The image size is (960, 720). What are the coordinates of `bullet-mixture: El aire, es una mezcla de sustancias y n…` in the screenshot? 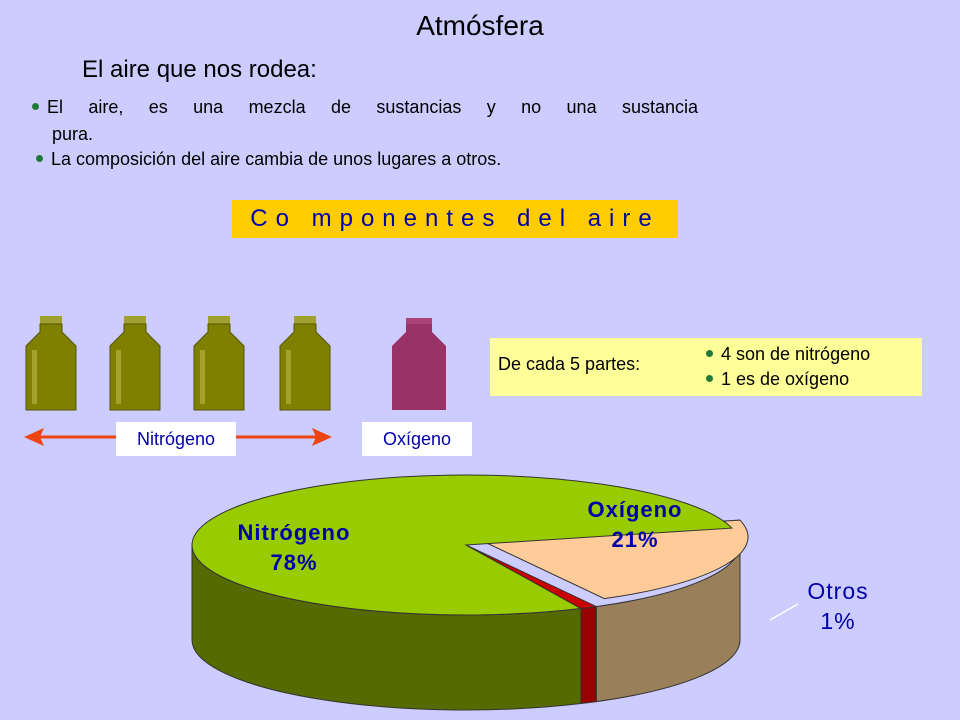 It's located at (365, 107).